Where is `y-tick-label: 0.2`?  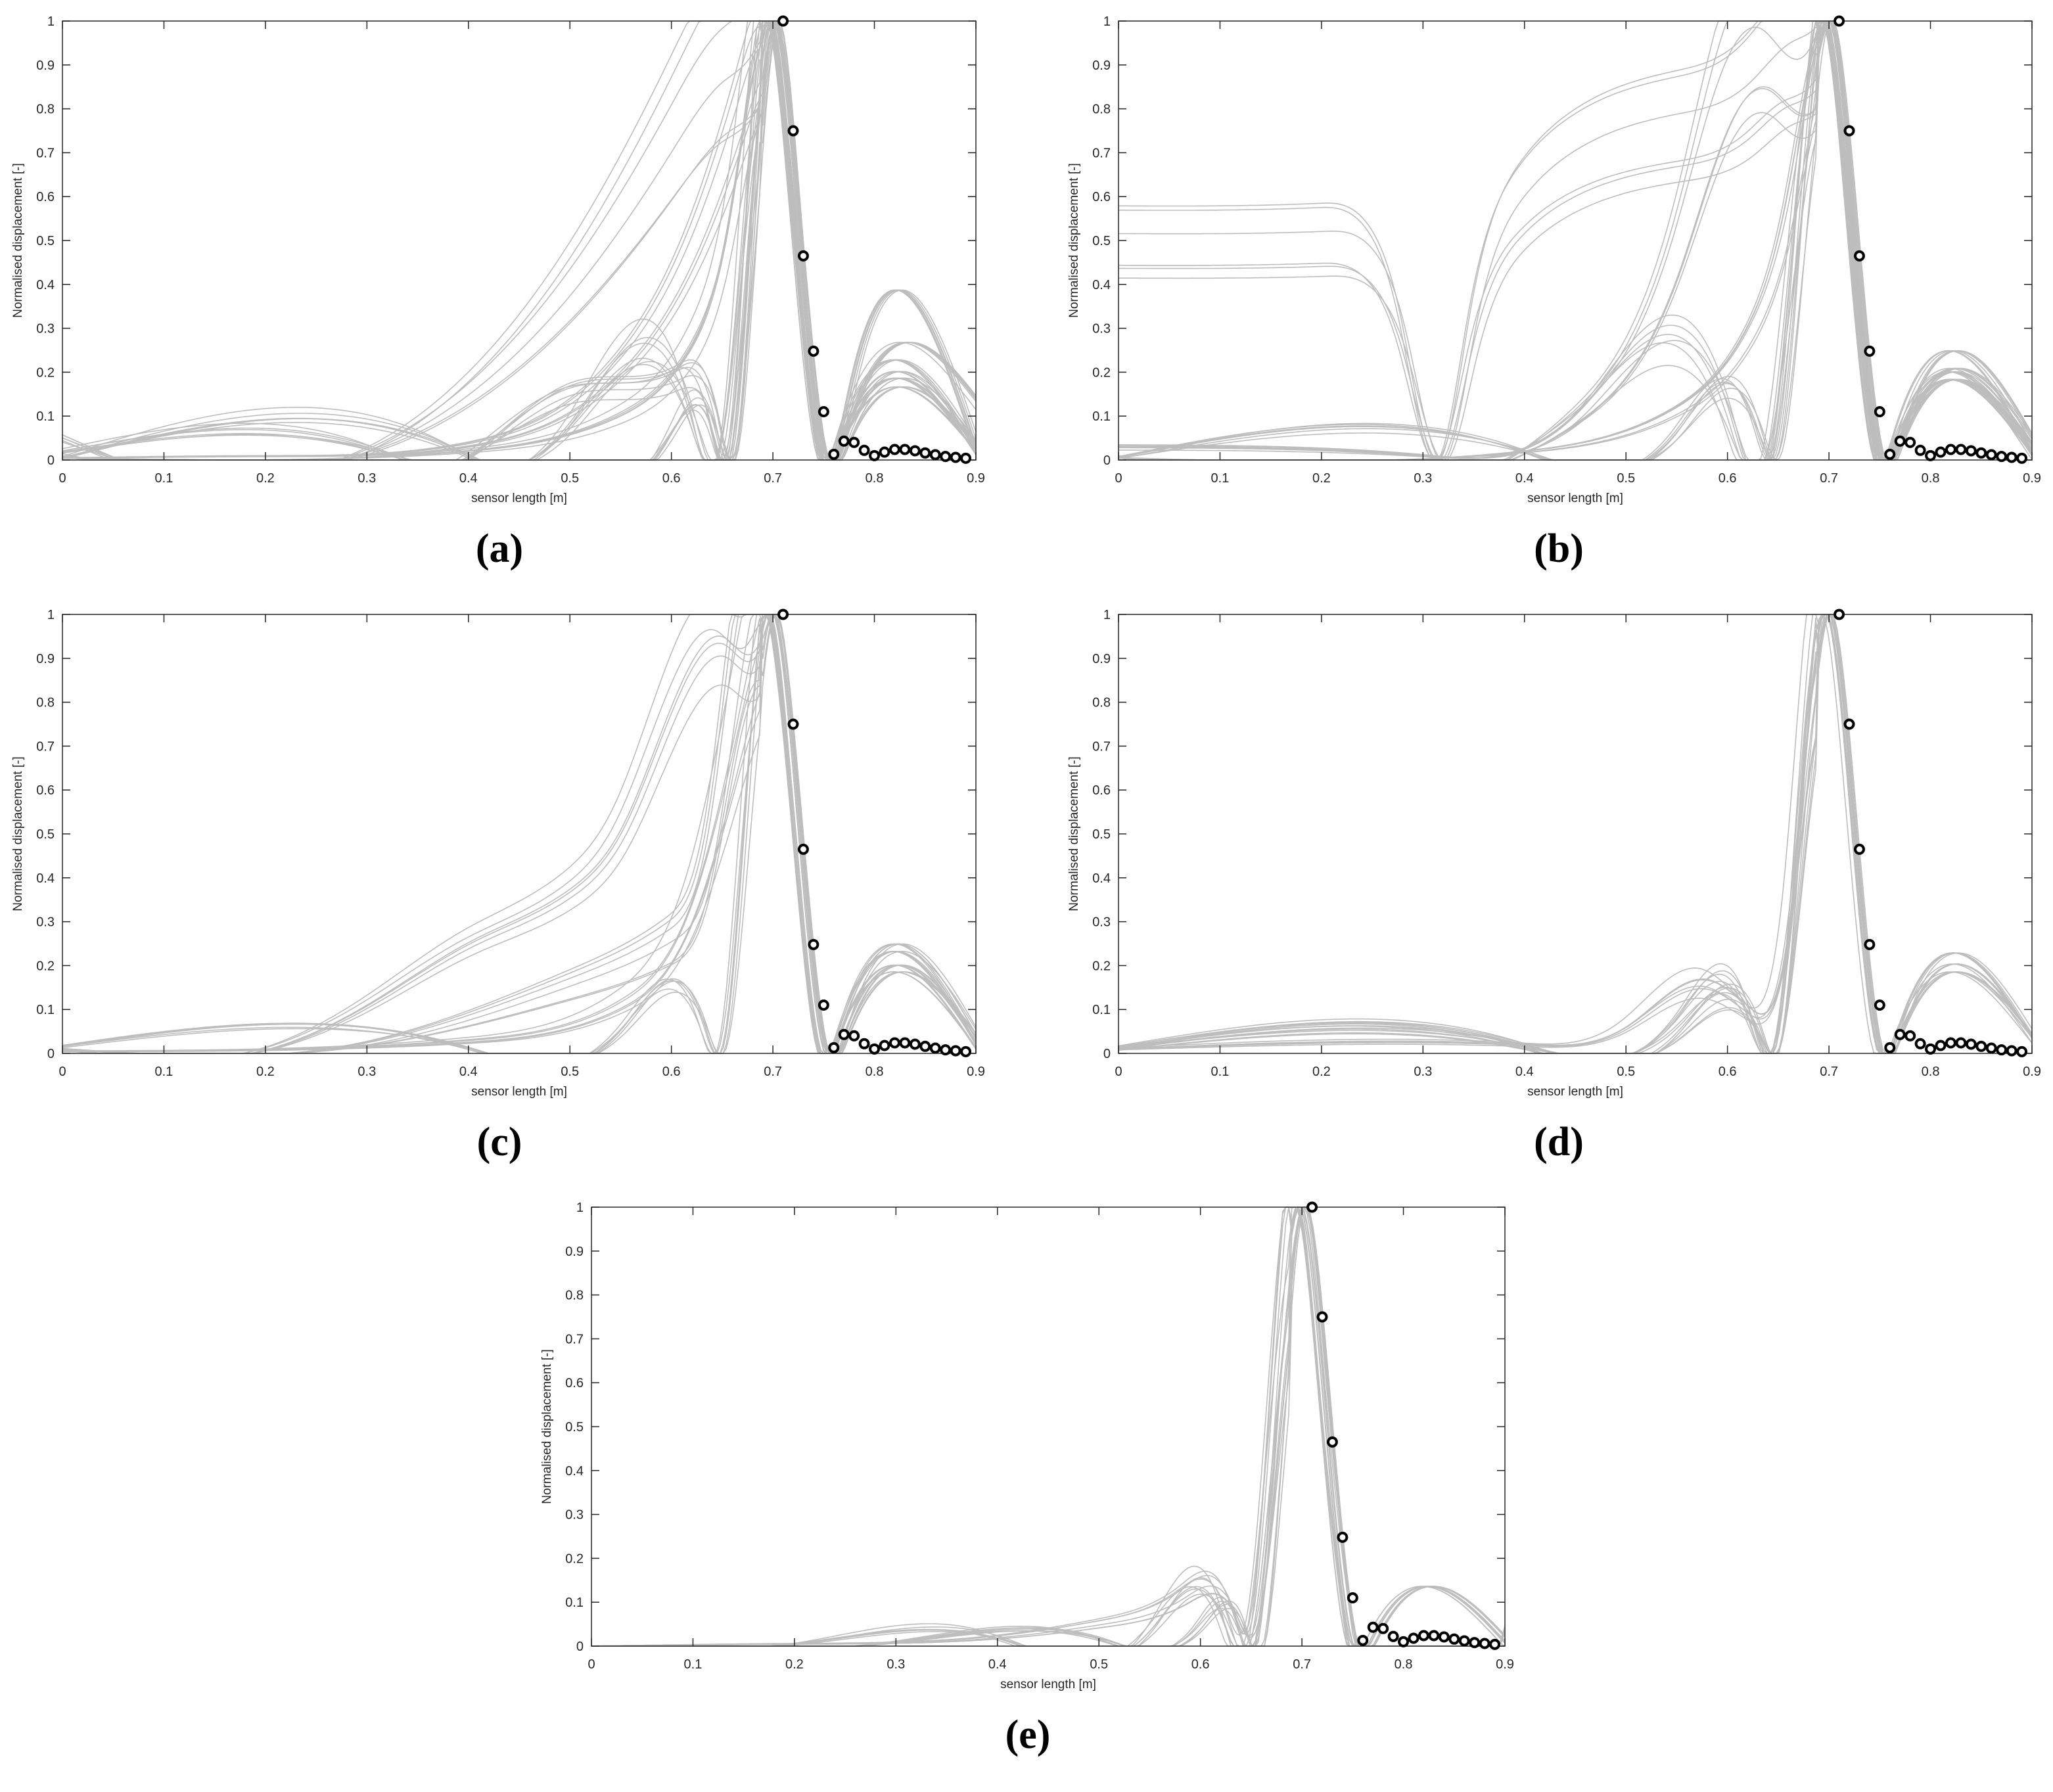 y-tick-label: 0.2 is located at coordinates (574, 1558).